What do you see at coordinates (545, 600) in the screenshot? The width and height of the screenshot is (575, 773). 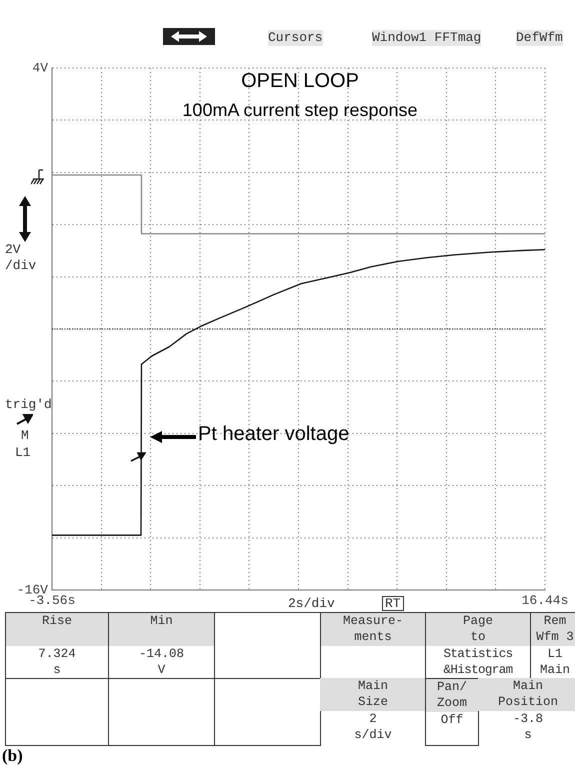 I see `x-tick-label: 16.44s` at bounding box center [545, 600].